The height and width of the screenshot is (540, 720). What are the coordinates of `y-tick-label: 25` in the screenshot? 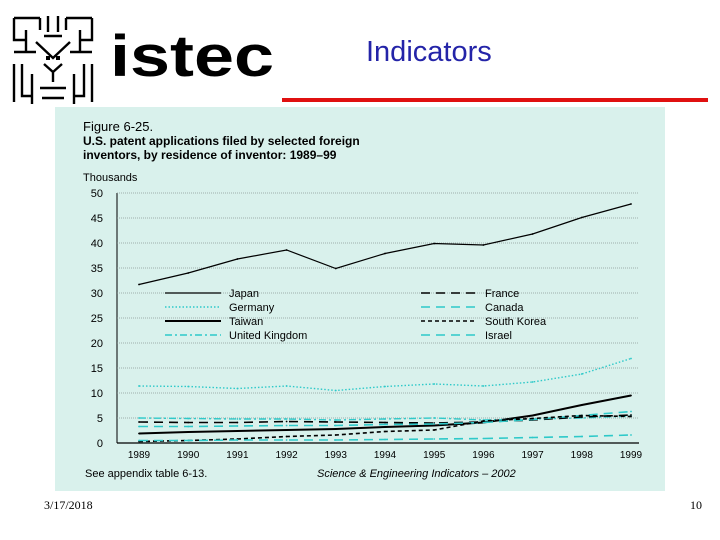 It's located at (97, 319).